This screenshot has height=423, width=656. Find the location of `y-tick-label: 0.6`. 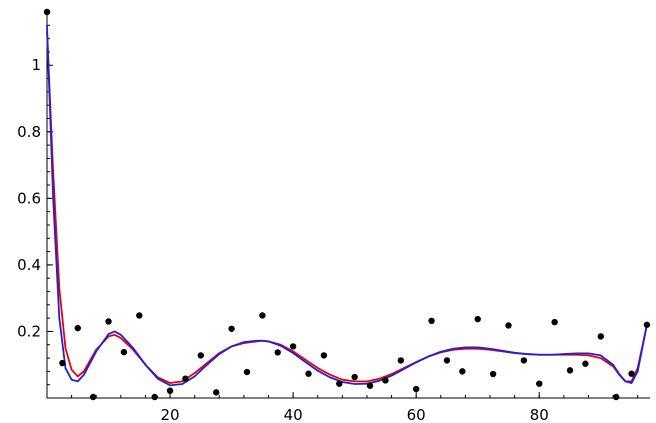

y-tick-label: 0.6 is located at coordinates (29, 198).